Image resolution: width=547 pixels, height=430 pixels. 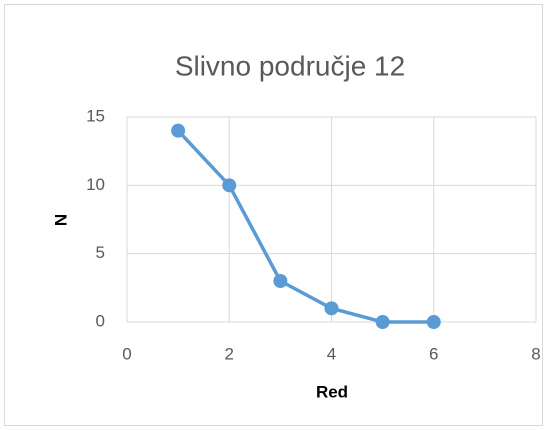 I want to click on x-tick-label: 8, so click(x=535, y=353).